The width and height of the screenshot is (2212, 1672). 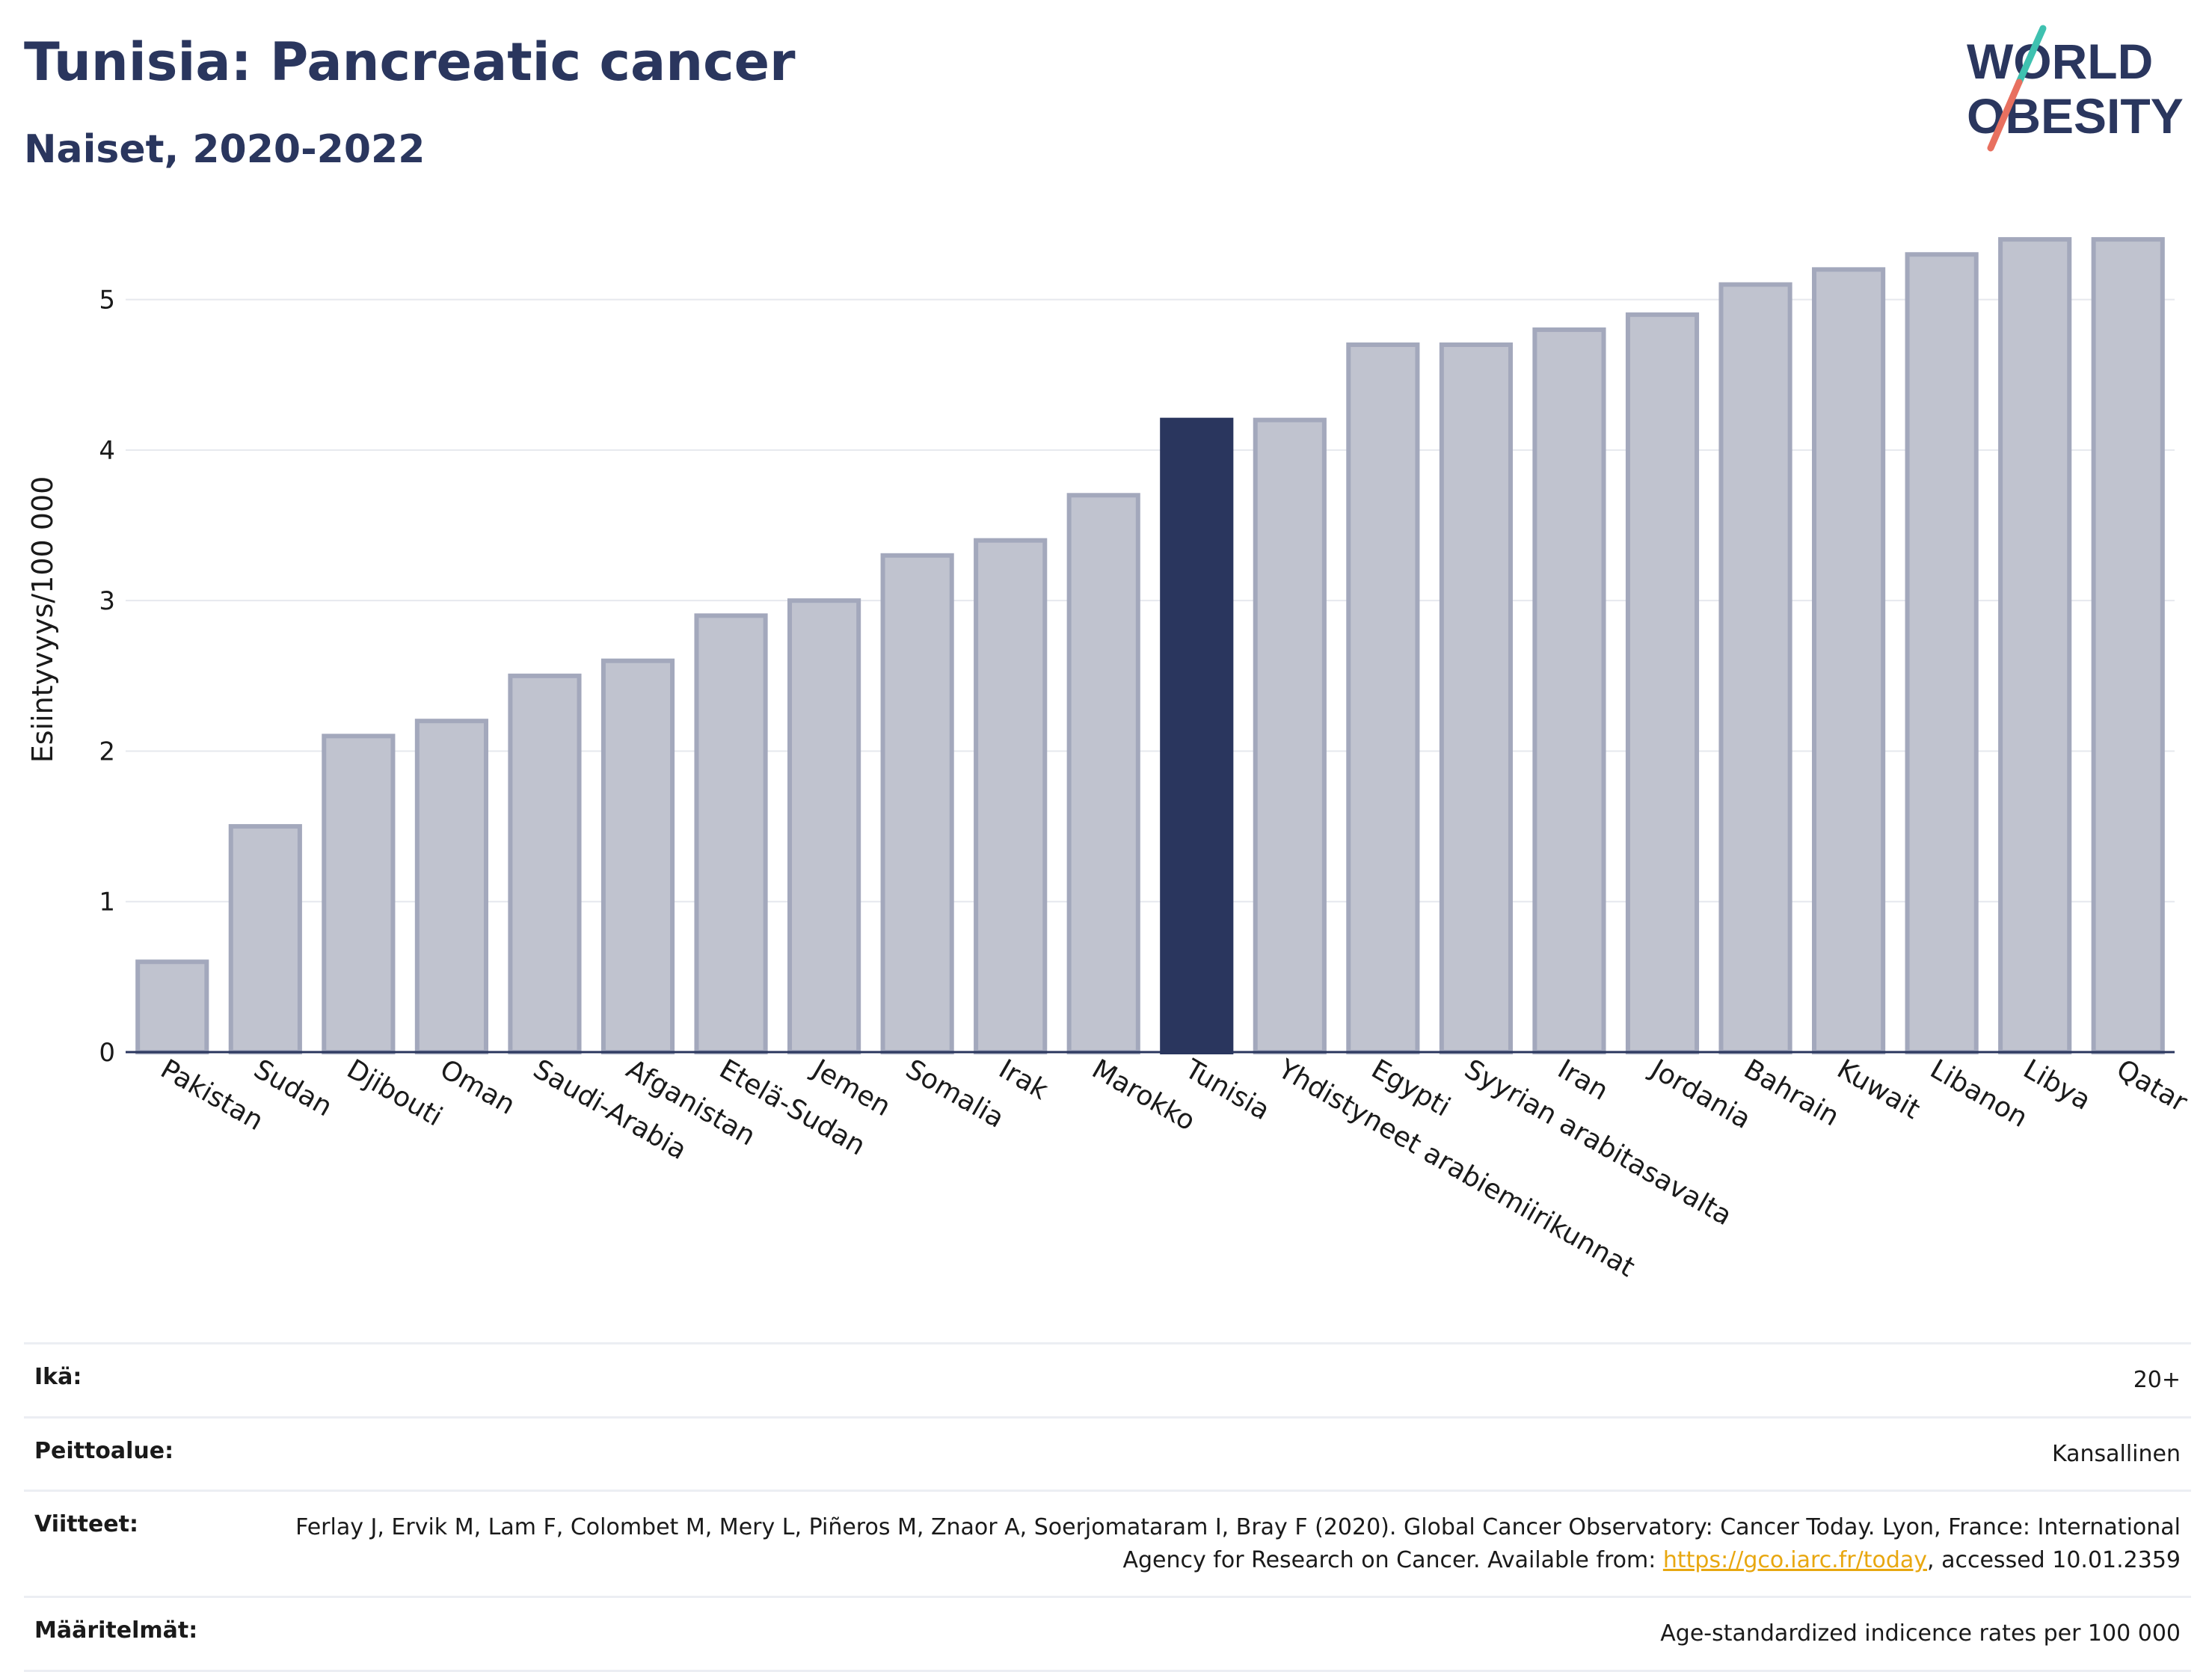 I want to click on x-tick-label: Kuwait, so click(x=1879, y=1089).